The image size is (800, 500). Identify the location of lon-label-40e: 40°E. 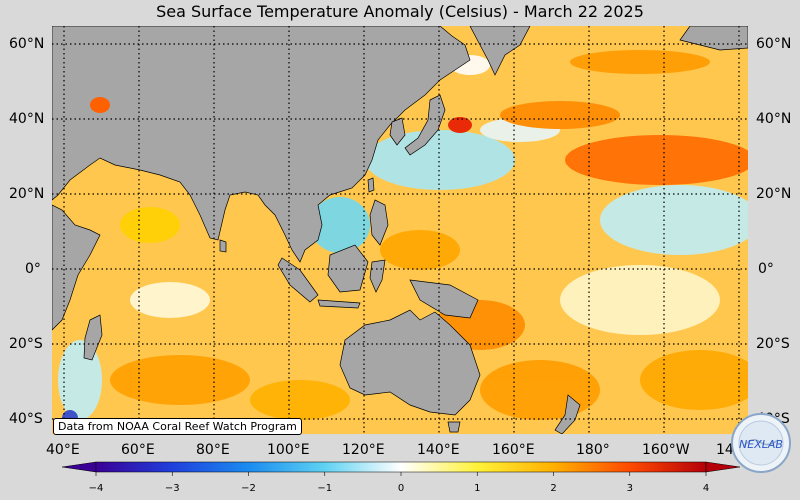
(63, 450).